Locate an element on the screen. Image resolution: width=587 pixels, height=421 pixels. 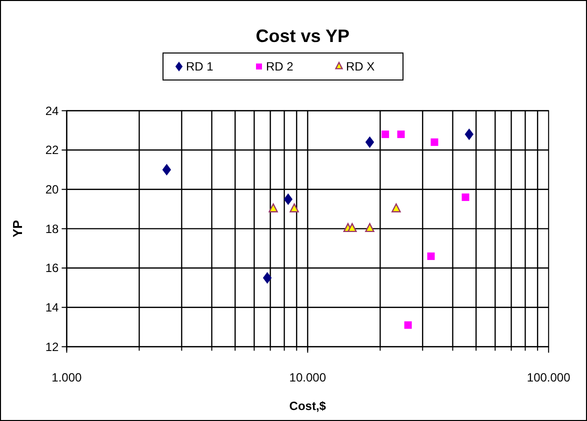
legend-label: RD X is located at coordinates (360, 67).